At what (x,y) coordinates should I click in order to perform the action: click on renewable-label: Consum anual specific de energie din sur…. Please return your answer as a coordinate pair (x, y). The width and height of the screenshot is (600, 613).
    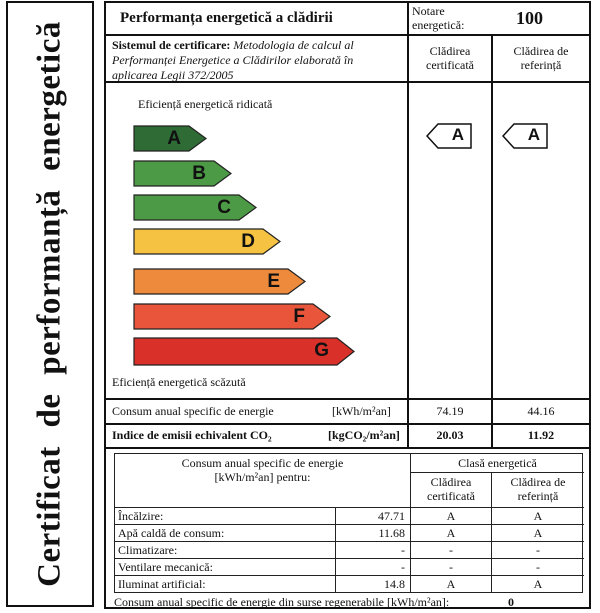
    Looking at the image, I should click on (282, 602).